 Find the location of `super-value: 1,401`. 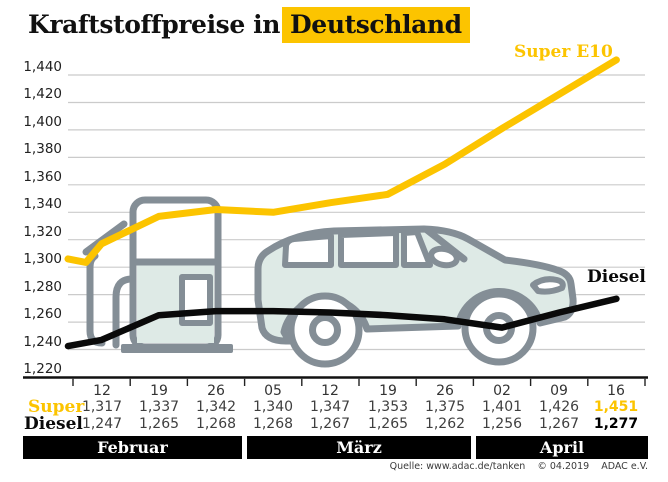

super-value: 1,401 is located at coordinates (502, 407).